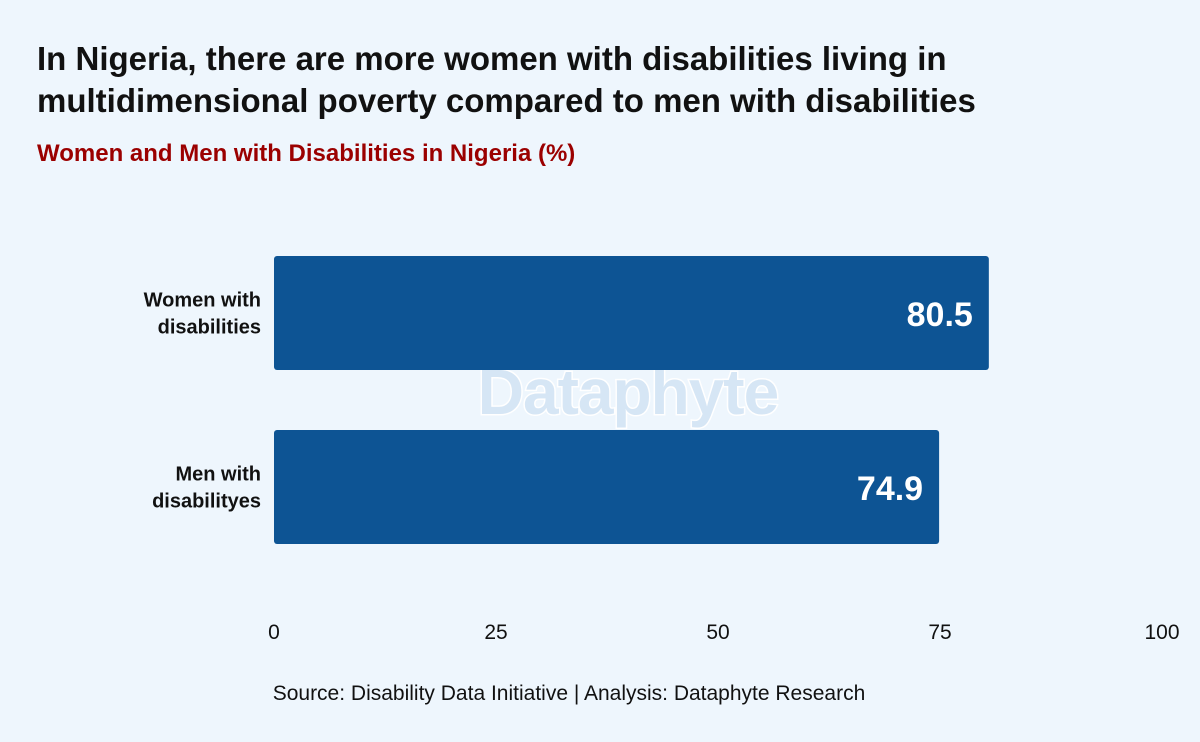  Describe the element at coordinates (939, 632) in the screenshot. I see `x-tick-label: 75` at that location.